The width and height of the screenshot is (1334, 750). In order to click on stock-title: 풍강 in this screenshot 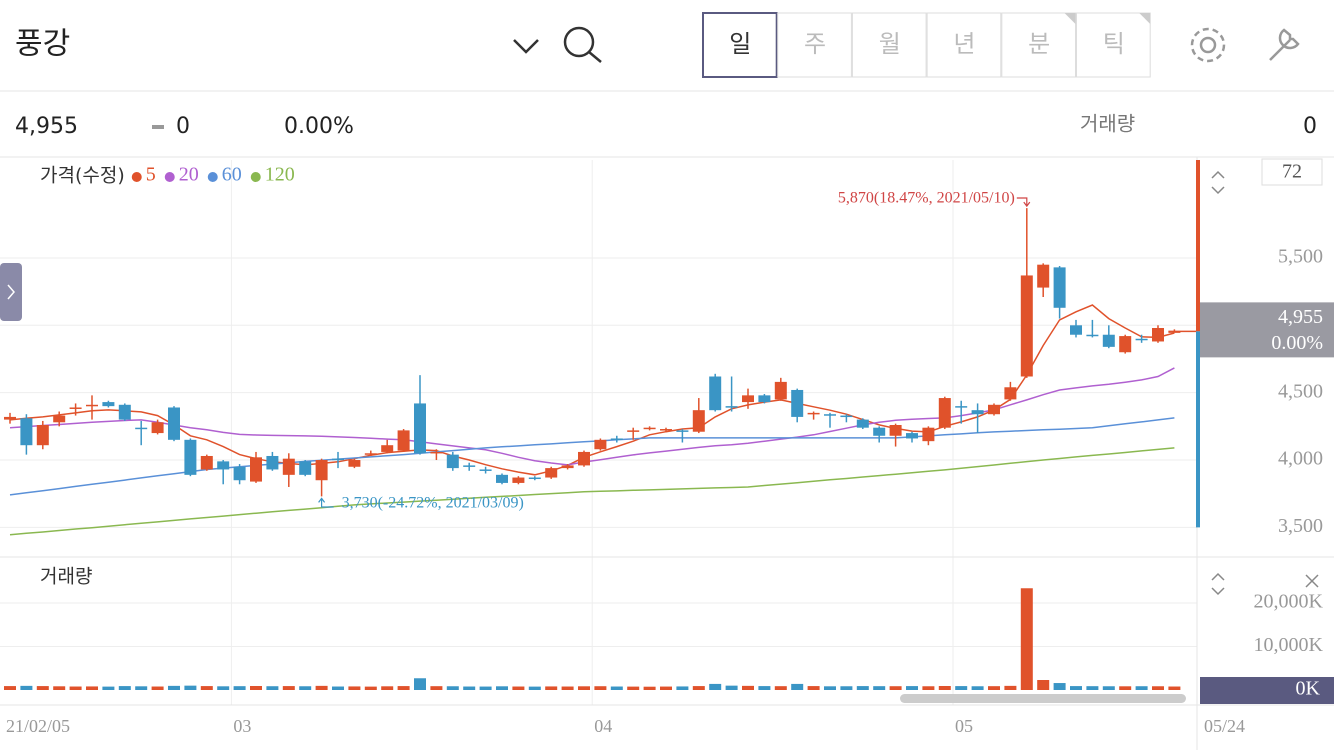, I will do `click(42, 44)`.